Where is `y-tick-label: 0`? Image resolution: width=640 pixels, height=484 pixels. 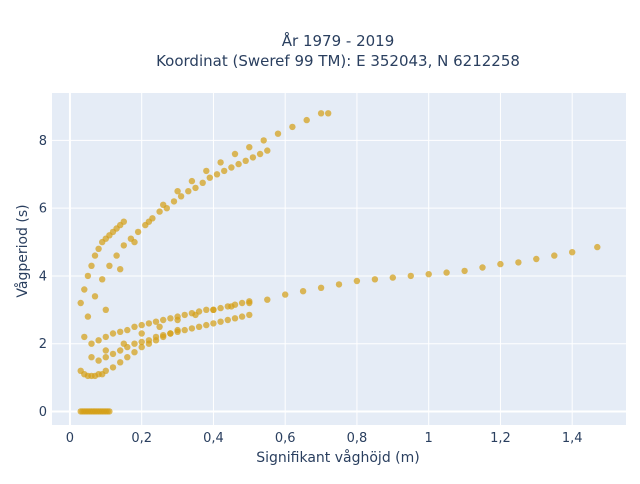
y-tick-label: 0 is located at coordinates (43, 412).